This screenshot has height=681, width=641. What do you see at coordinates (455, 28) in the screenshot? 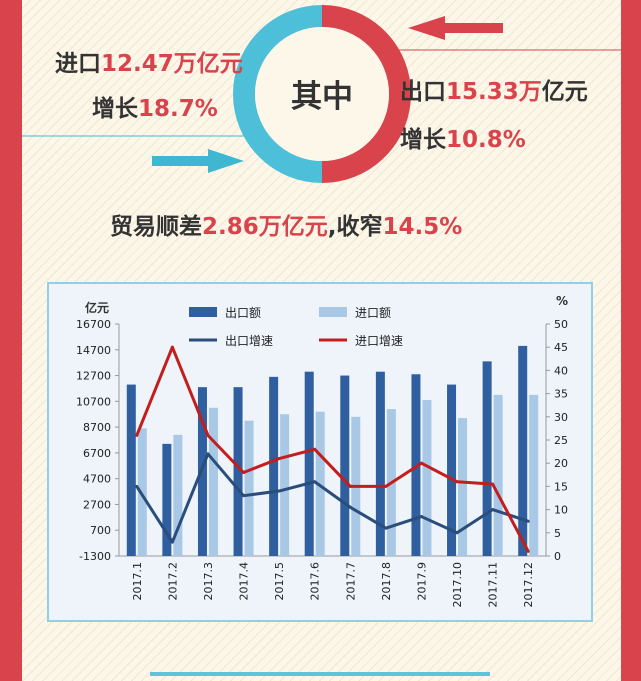
I see `left-arrow-icon` at bounding box center [455, 28].